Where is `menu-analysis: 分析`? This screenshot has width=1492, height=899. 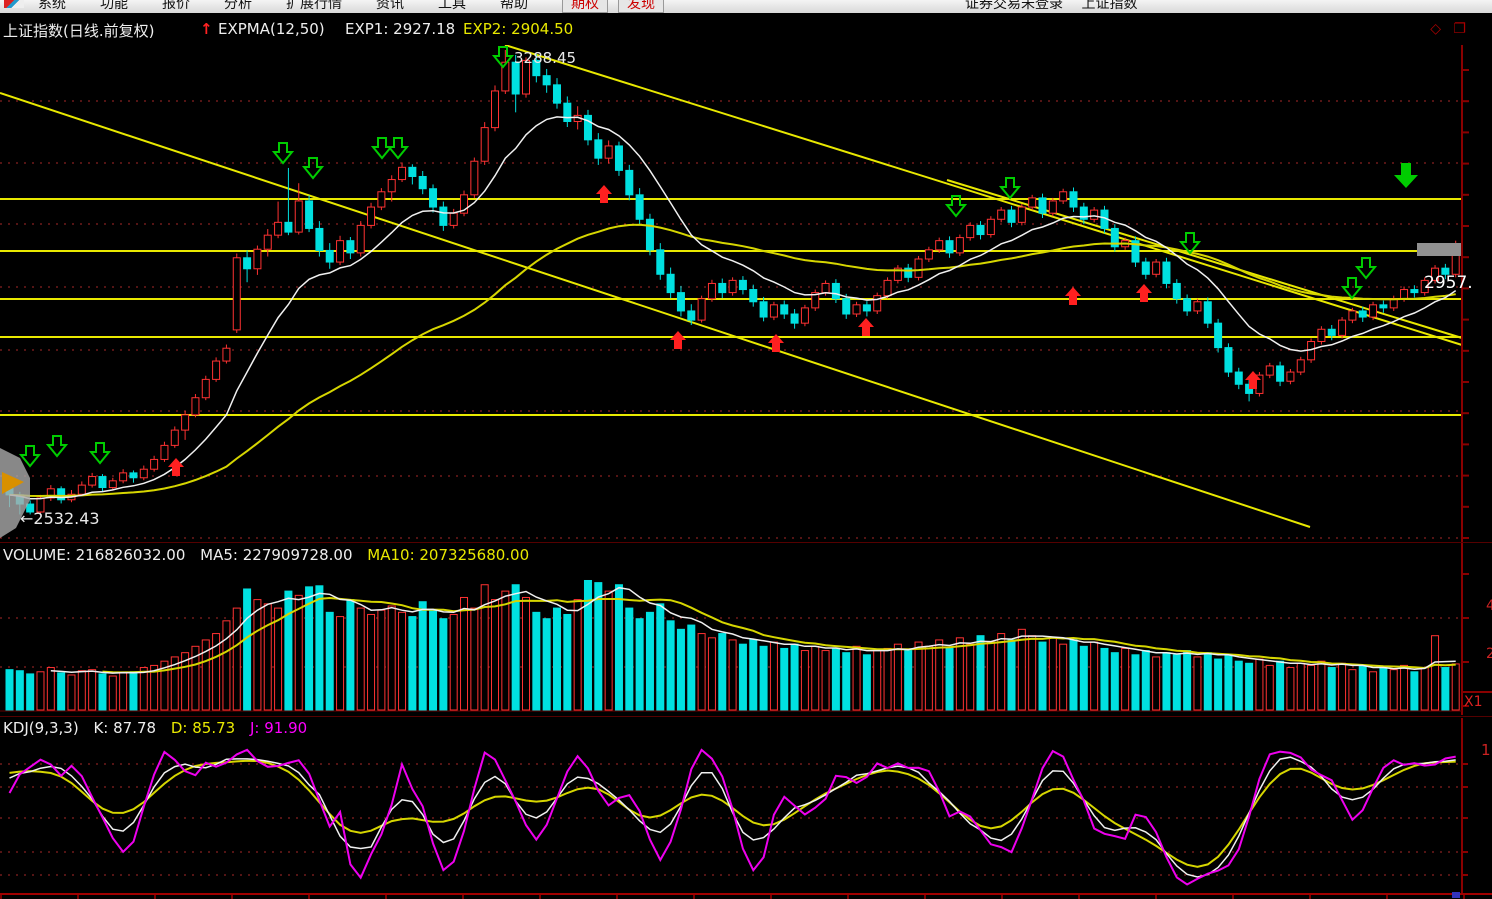 menu-analysis: 分析 is located at coordinates (238, 6).